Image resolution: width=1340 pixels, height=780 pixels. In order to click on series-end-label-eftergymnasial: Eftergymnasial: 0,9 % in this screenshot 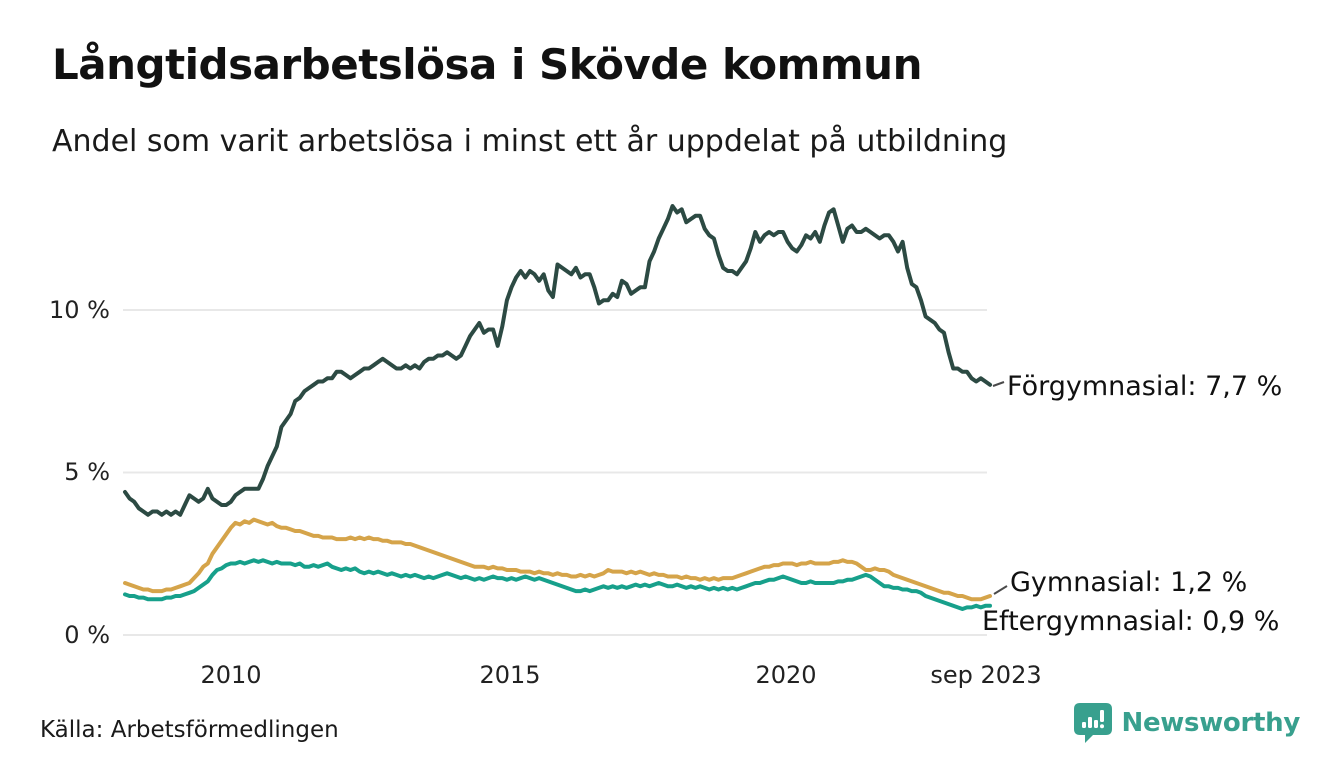, I will do `click(1131, 621)`.